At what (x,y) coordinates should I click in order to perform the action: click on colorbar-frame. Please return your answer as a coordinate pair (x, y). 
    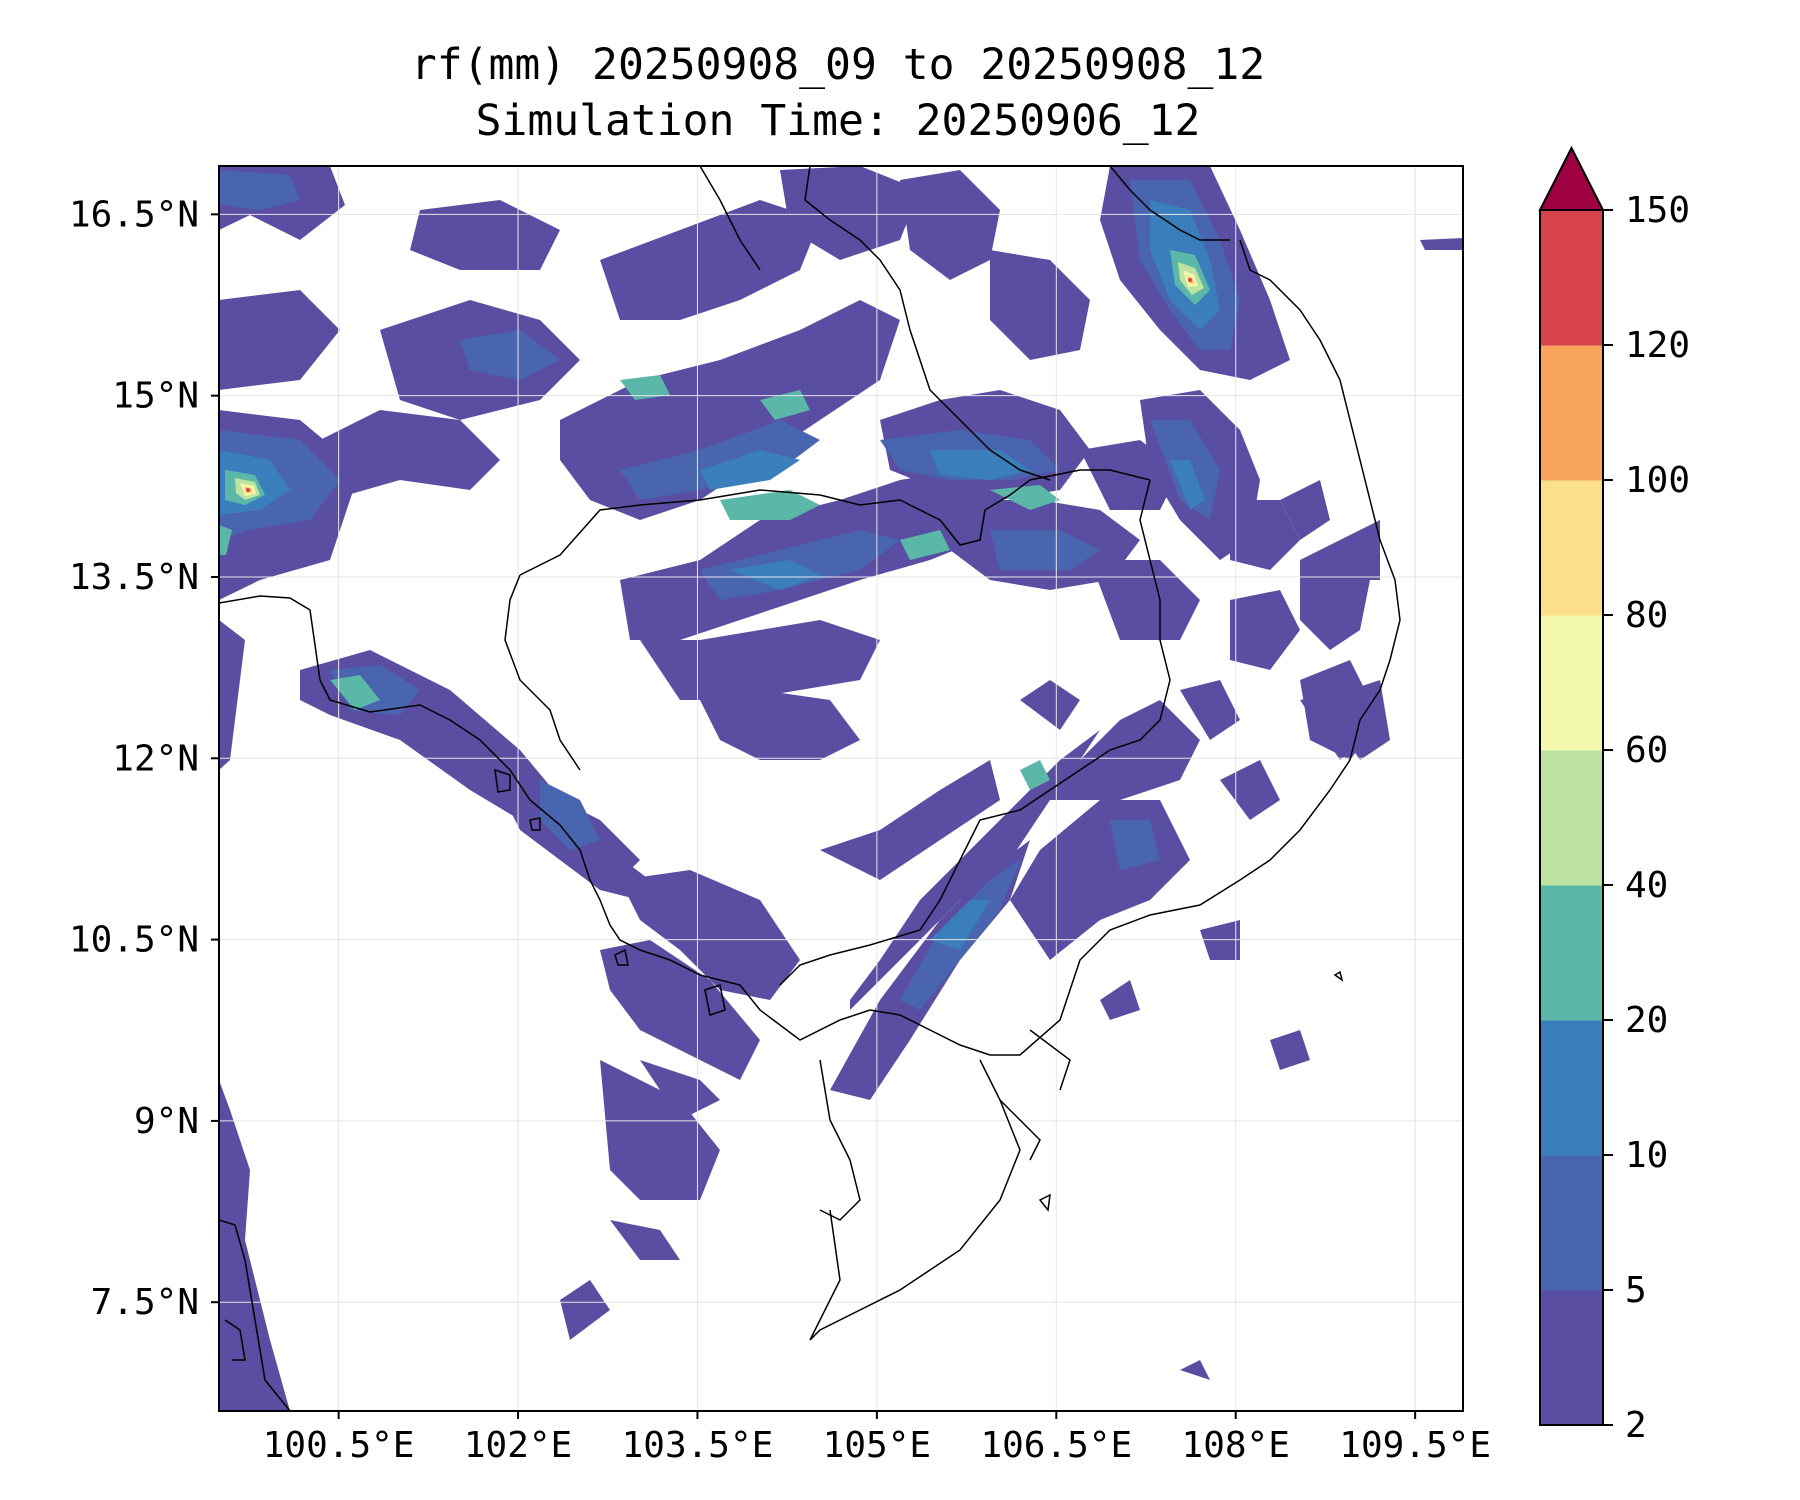
    Looking at the image, I should click on (1571, 817).